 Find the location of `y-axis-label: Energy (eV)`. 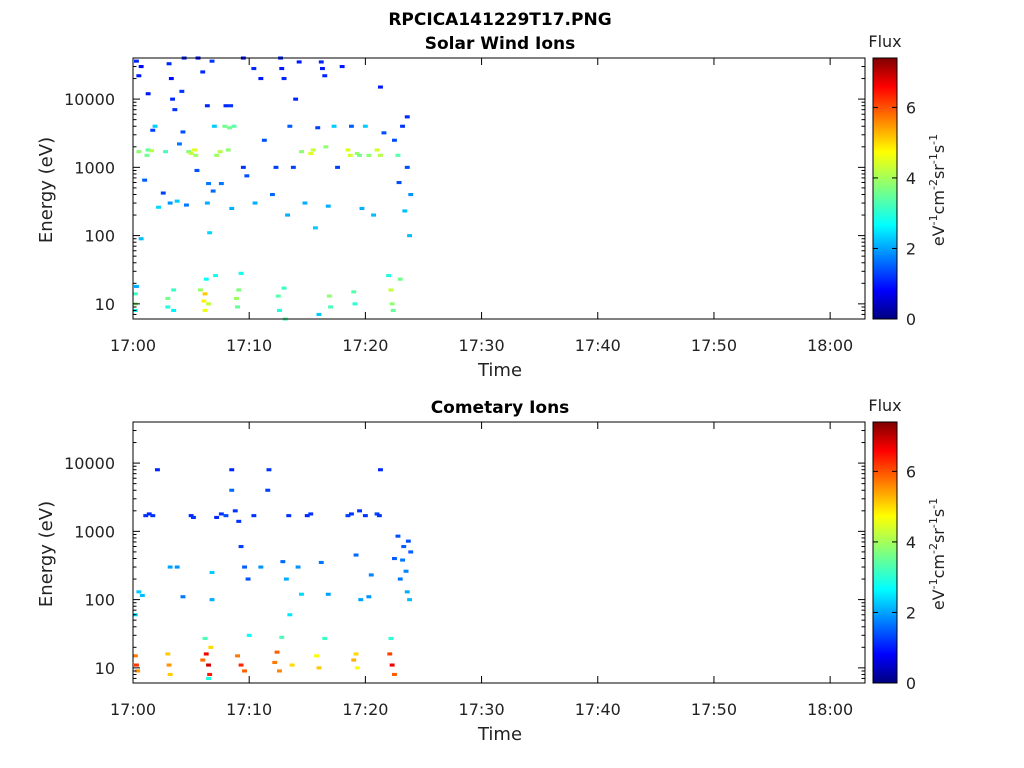

y-axis-label: Energy (eV) is located at coordinates (46, 190).